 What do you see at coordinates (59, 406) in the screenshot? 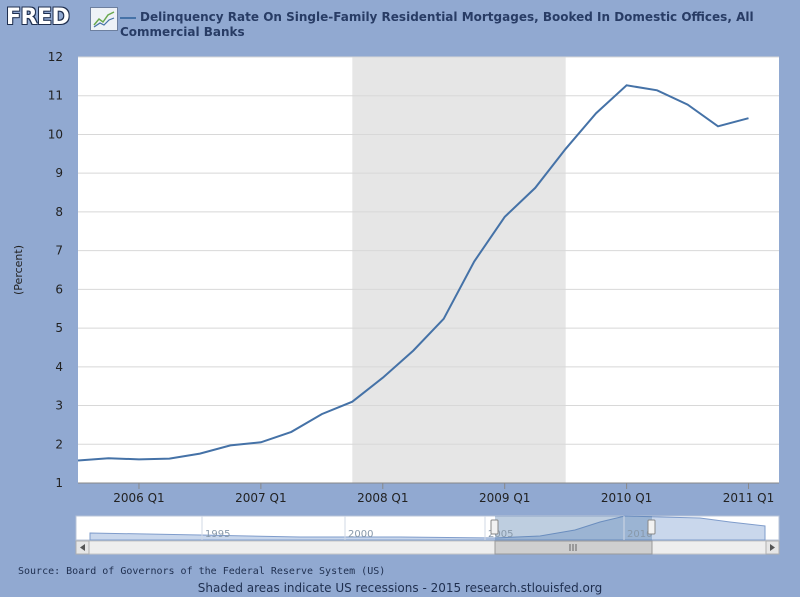
I see `y-tick-label: 3` at bounding box center [59, 406].